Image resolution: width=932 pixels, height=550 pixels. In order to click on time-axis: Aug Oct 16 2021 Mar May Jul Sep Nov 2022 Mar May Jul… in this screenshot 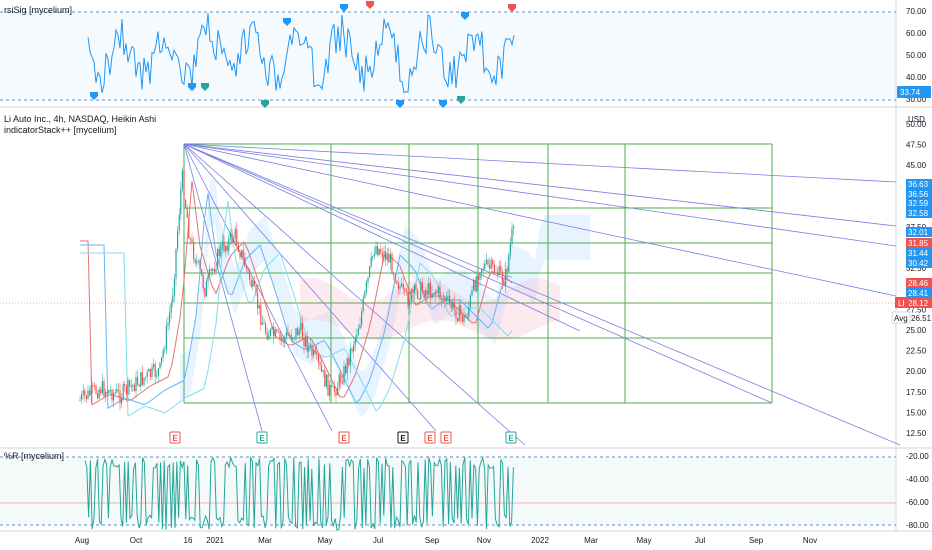, I will do `click(446, 540)`.